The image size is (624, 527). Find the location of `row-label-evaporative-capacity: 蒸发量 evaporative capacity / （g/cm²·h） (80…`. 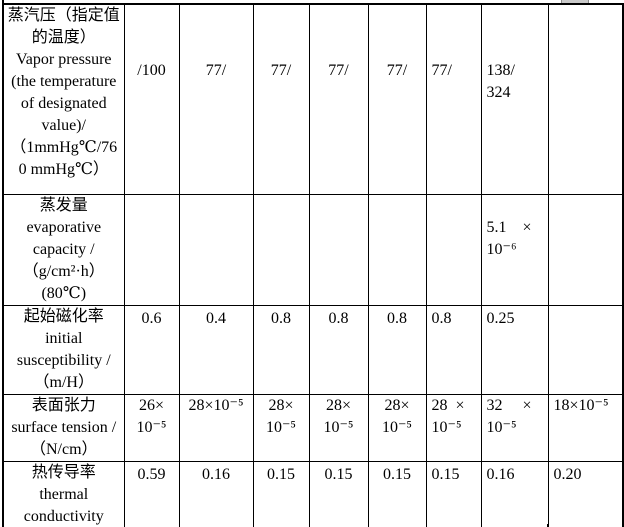

row-label-evaporative-capacity: 蒸发量 evaporative capacity / （g/cm²·h） (80… is located at coordinates (63, 249).